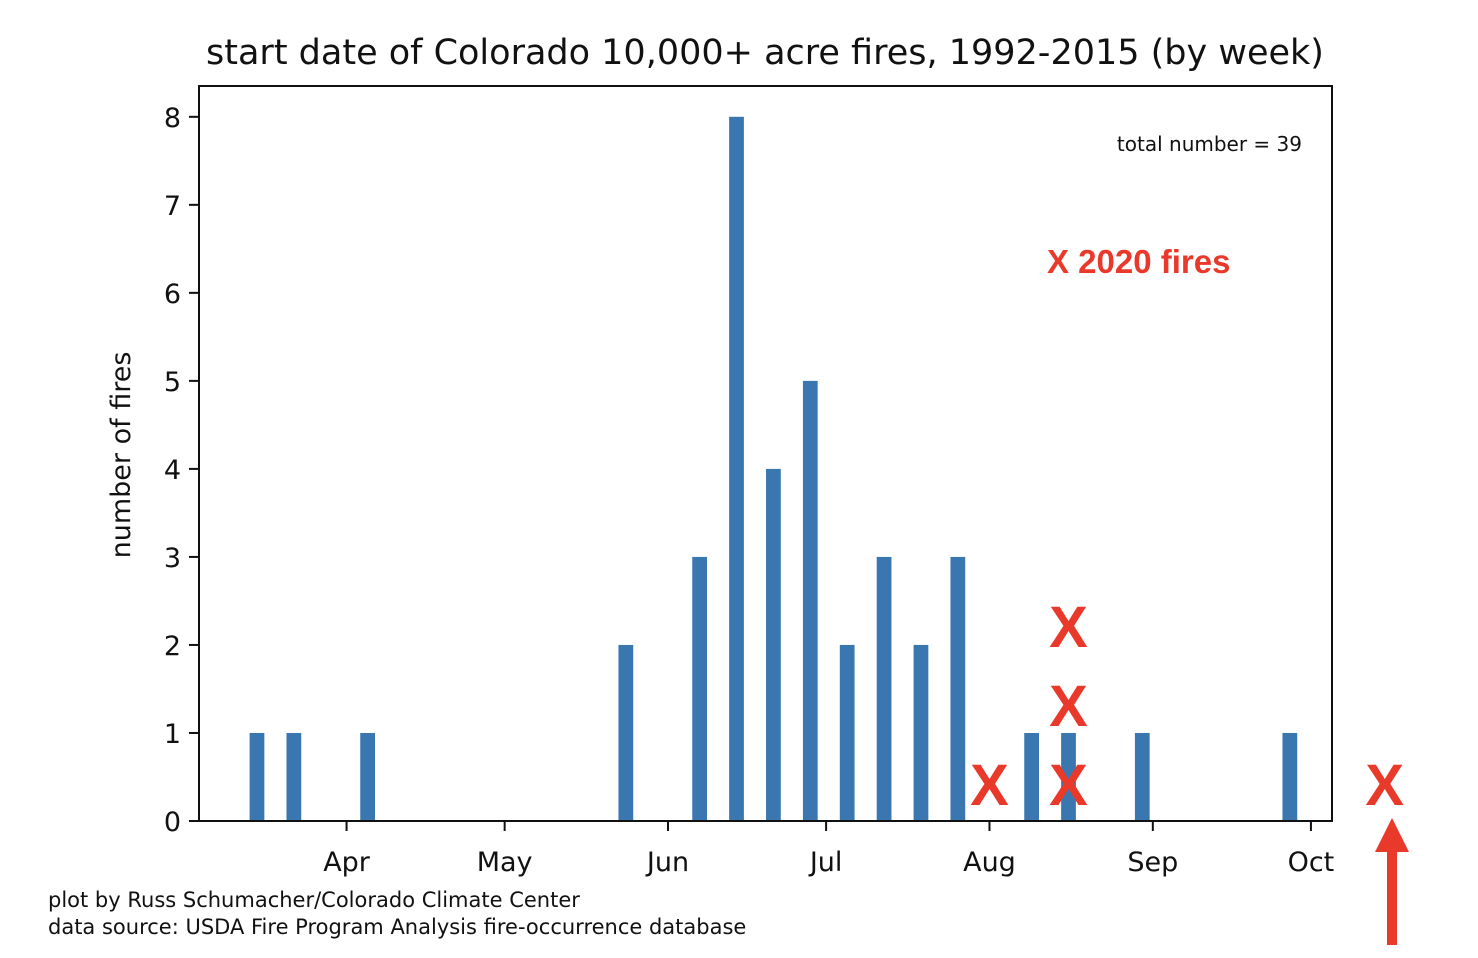 The image size is (1478, 958). What do you see at coordinates (172, 118) in the screenshot?
I see `y-tick-label-8: 8` at bounding box center [172, 118].